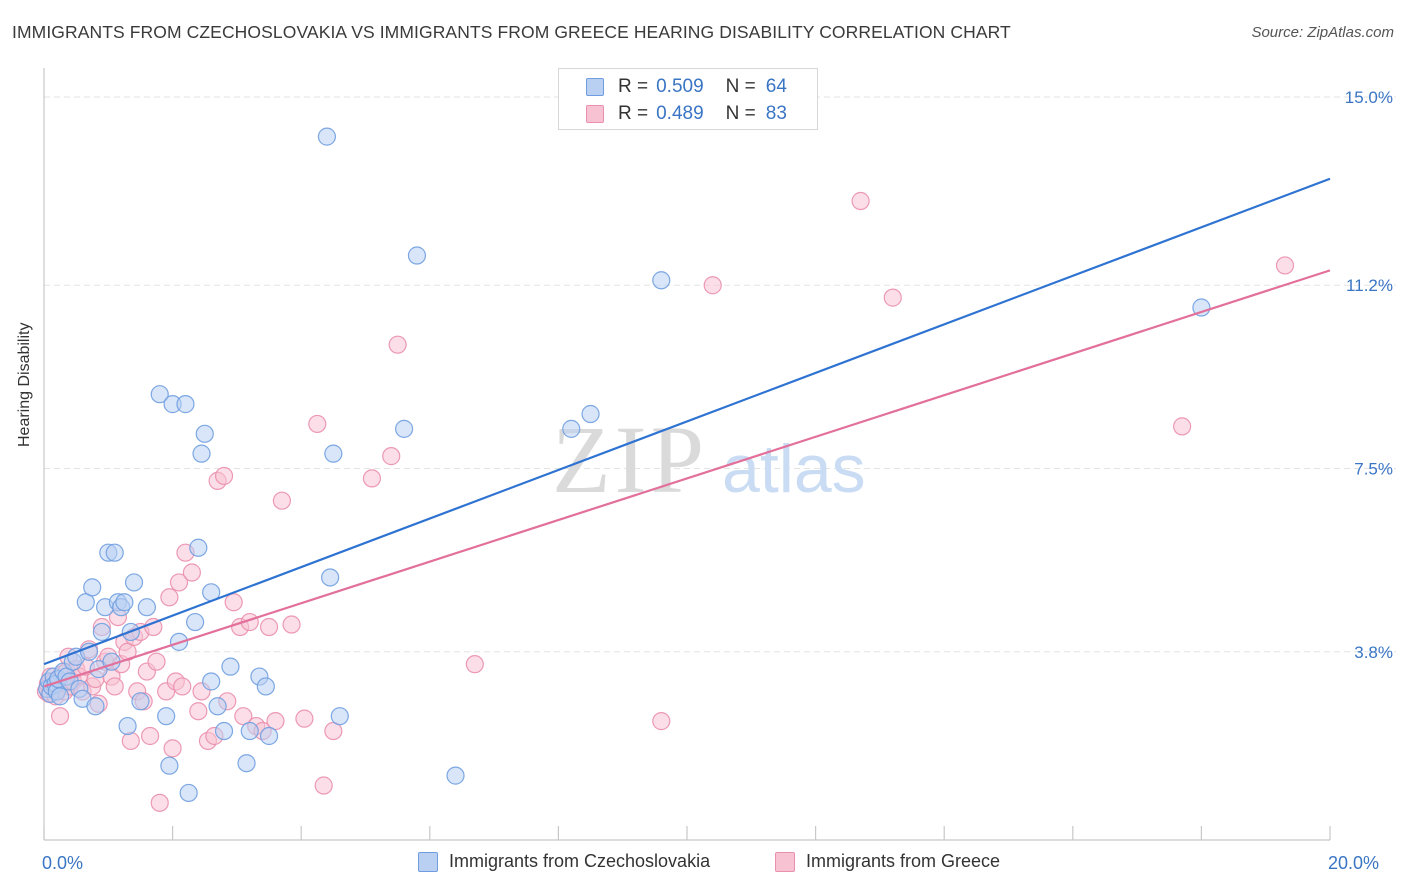  Describe the element at coordinates (680, 86) in the screenshot. I see `legend-r-value: 0.509` at that location.